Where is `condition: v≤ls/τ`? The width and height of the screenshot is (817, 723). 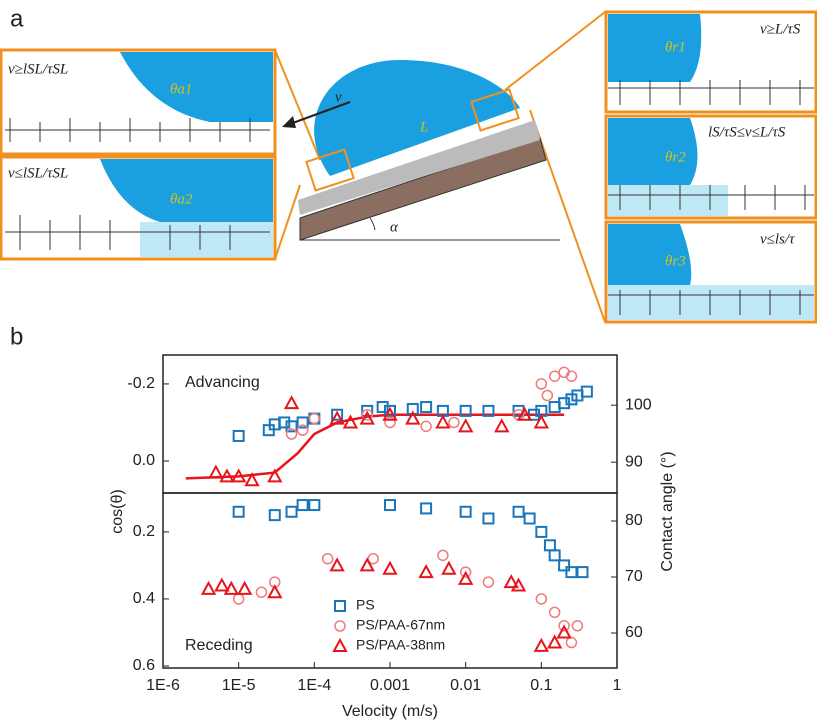 condition: v≤ls/τ is located at coordinates (777, 239).